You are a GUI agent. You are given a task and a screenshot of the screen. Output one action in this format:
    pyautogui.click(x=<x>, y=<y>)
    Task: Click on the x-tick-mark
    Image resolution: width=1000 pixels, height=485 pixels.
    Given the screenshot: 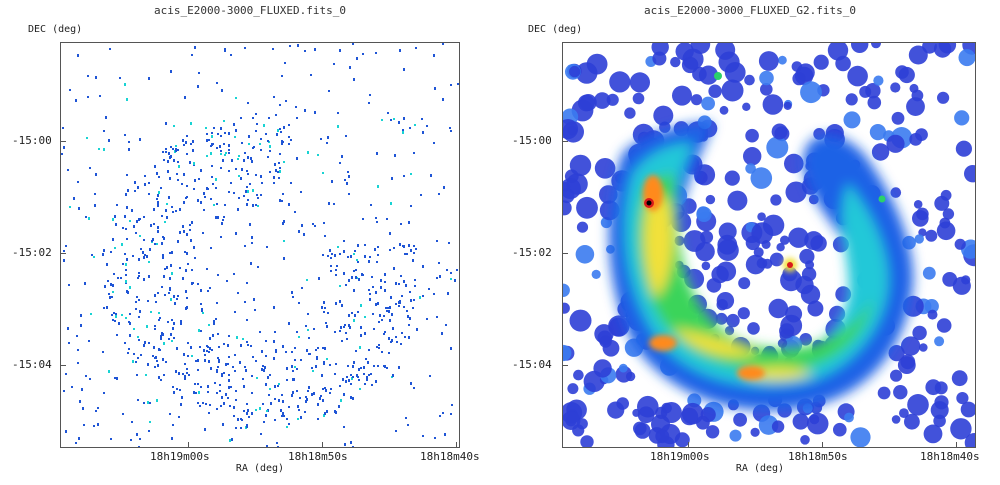 What is the action you would take?
    pyautogui.click(x=322, y=445)
    